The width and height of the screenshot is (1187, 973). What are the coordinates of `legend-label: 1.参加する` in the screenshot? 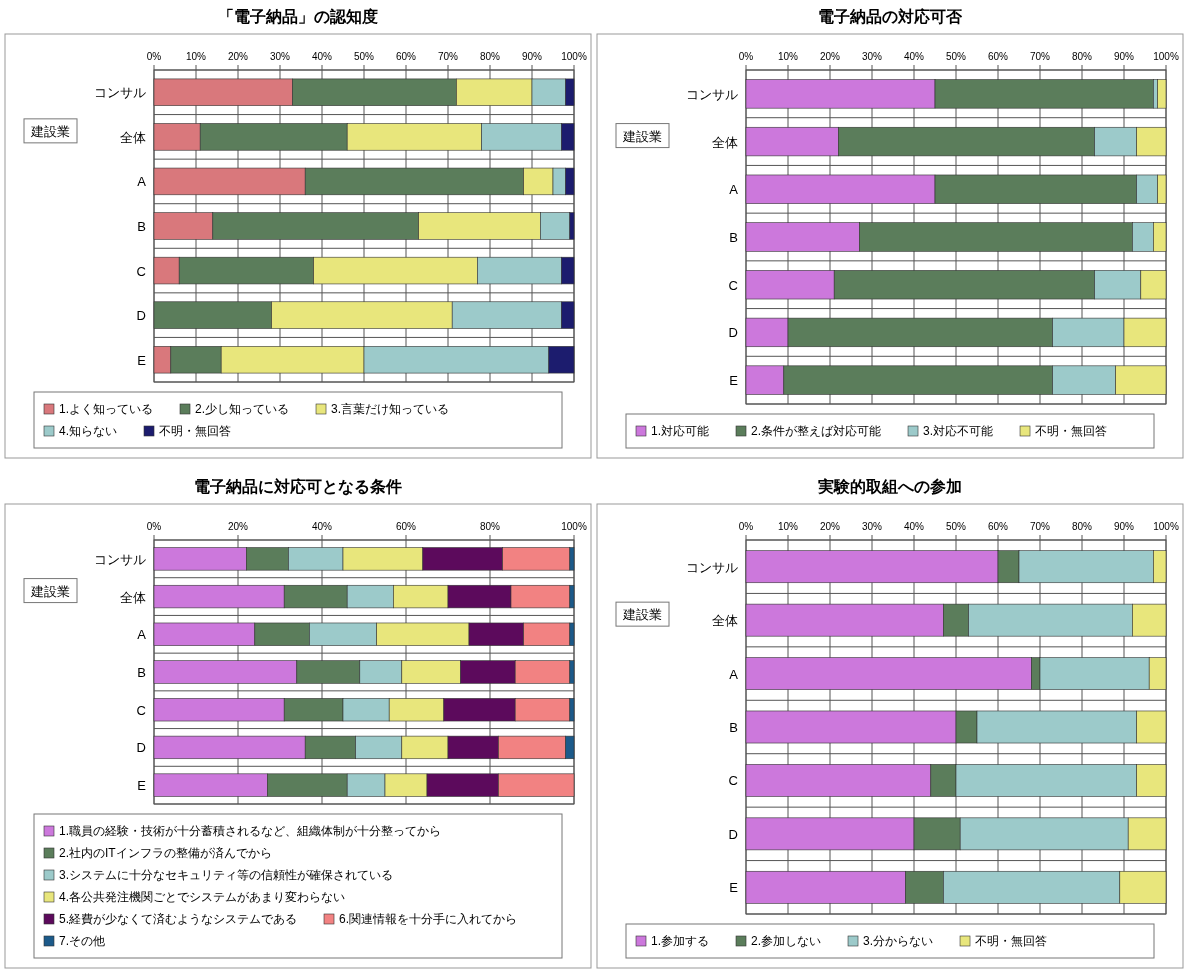 It's located at (680, 941).